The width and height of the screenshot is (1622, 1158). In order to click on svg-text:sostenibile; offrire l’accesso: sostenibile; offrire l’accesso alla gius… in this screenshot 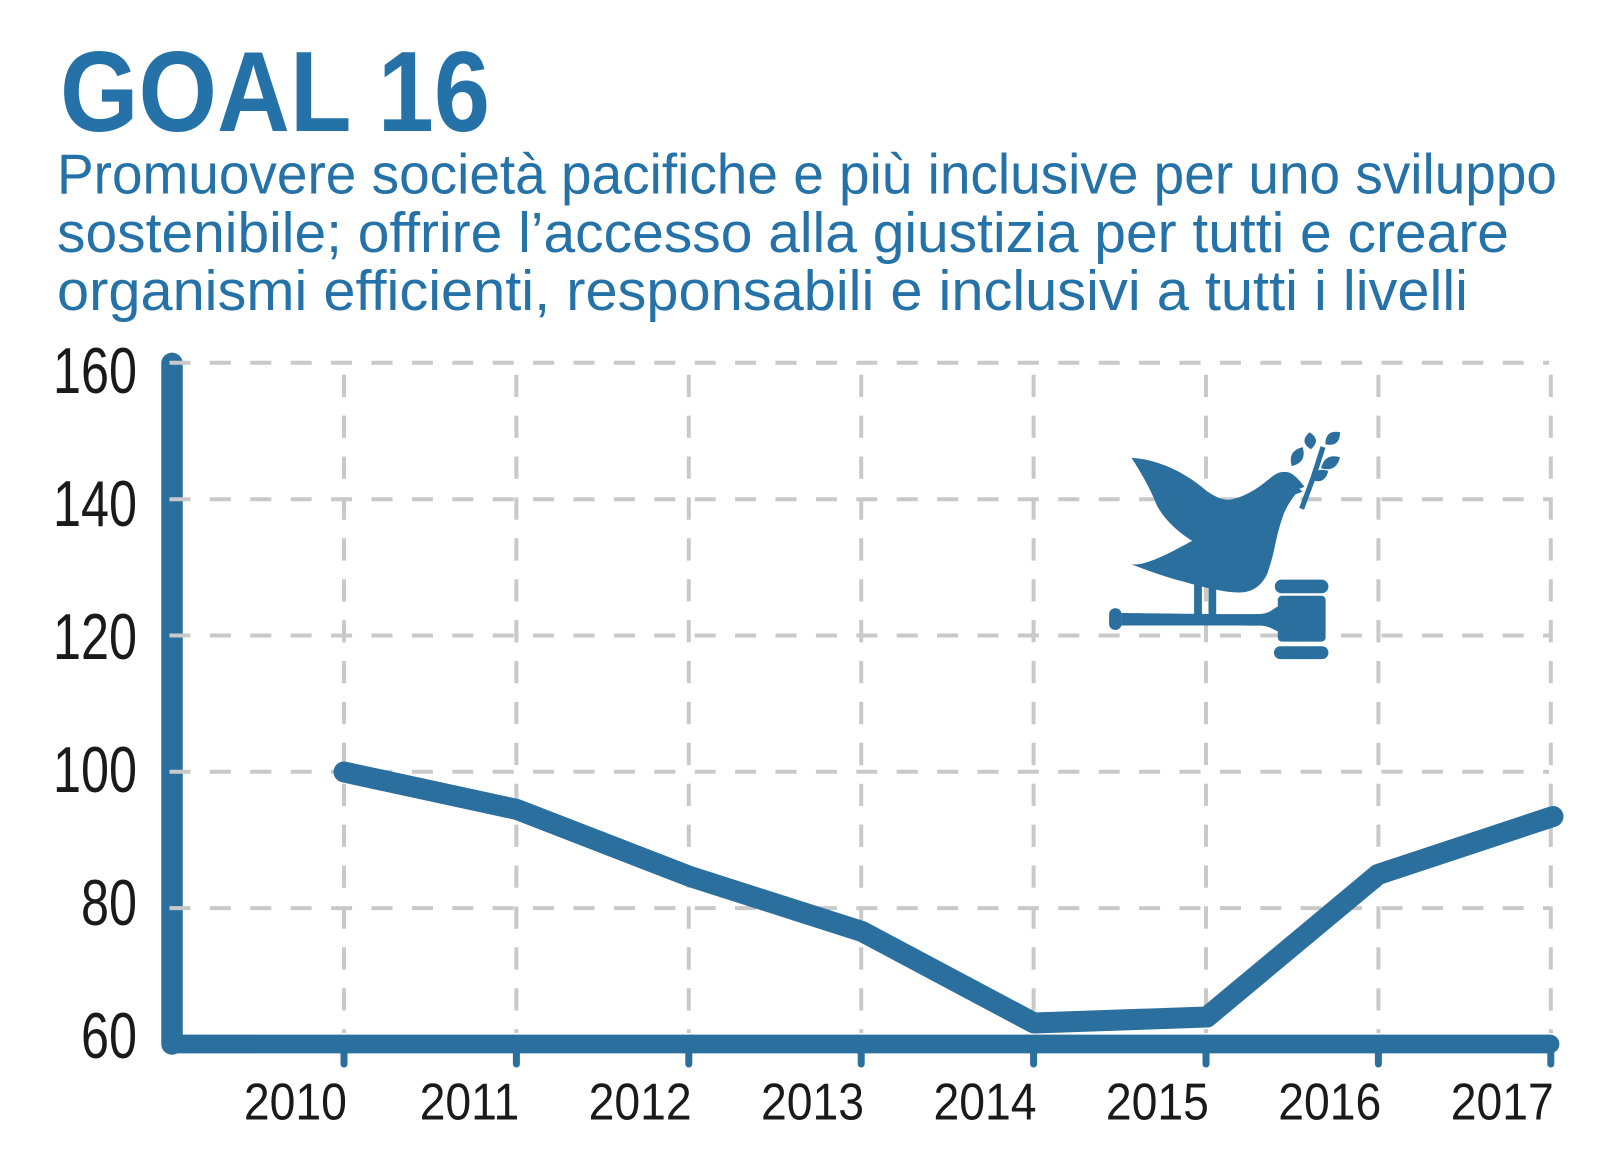, I will do `click(783, 232)`.